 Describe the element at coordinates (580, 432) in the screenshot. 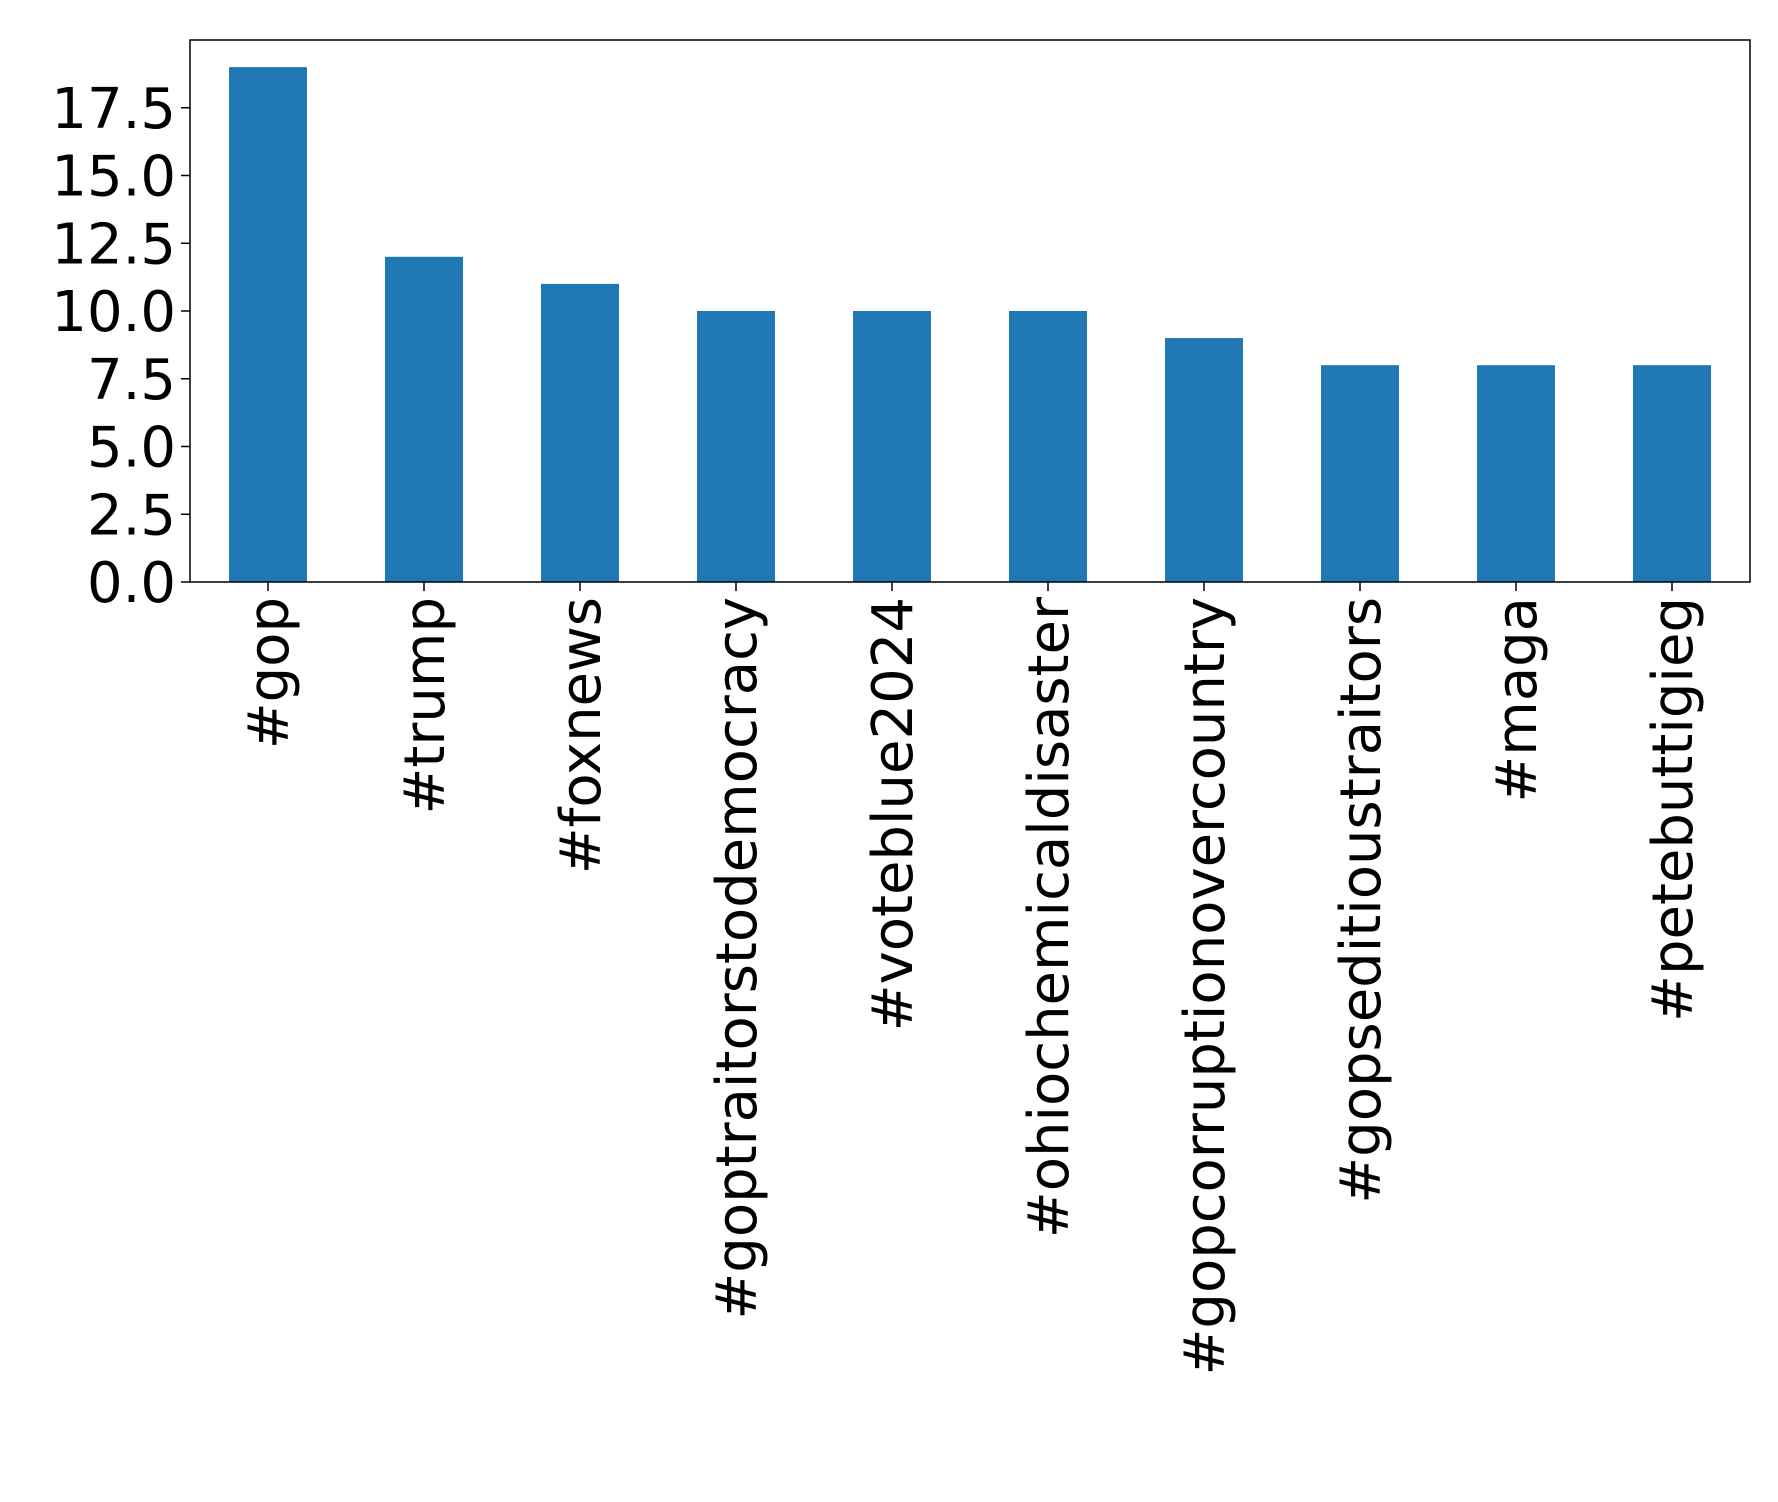

I see `bar-foxnews` at that location.